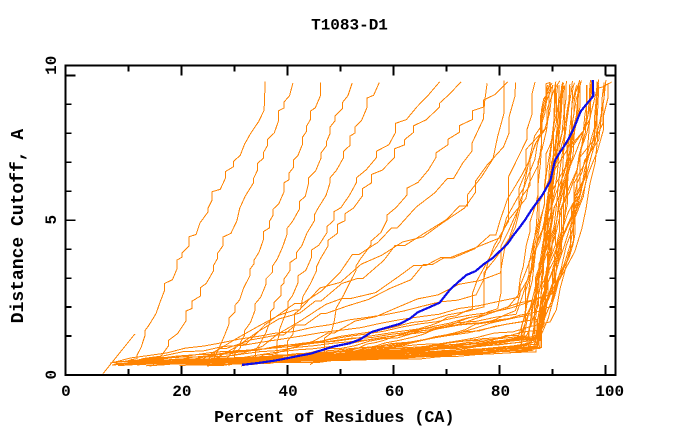 The height and width of the screenshot is (445, 680). Describe the element at coordinates (52, 220) in the screenshot. I see `svg-text: 5` at that location.